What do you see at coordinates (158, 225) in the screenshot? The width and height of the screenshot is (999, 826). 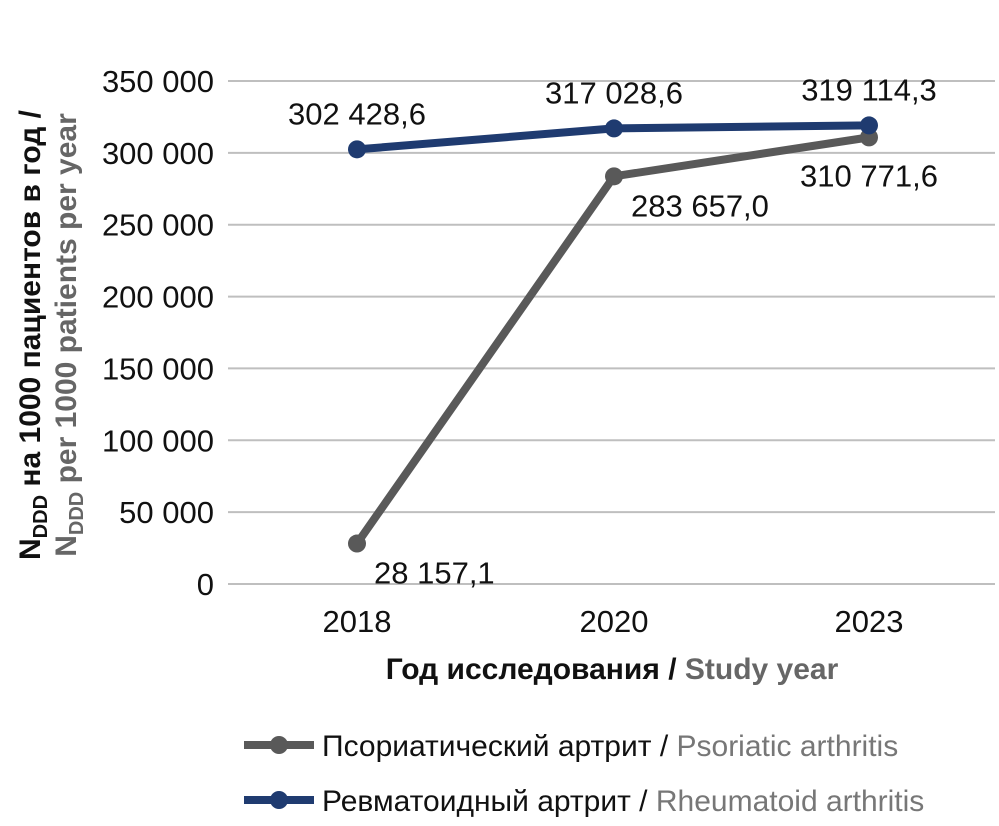 I see `y-tick-label-5: 250 000` at bounding box center [158, 225].